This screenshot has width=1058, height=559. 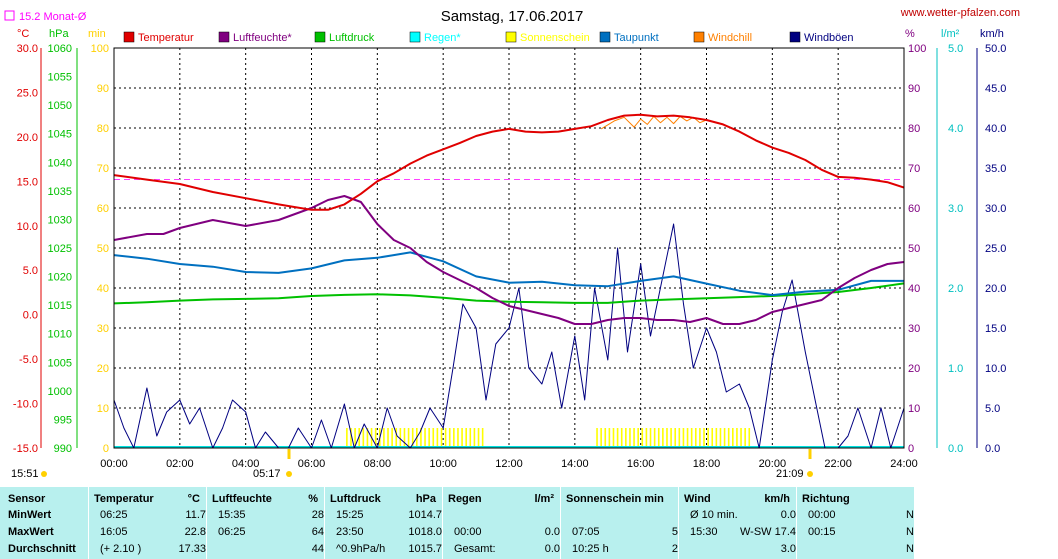 I want to click on wind-axis-tick-label: 20.0, so click(x=995, y=289).